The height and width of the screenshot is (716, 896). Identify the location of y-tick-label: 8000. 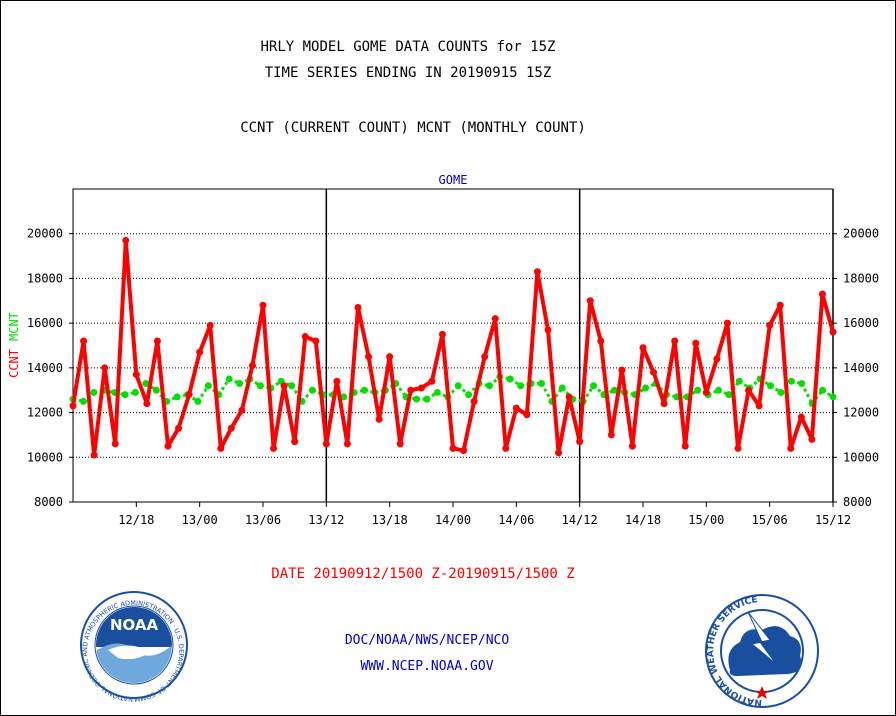
(857, 502).